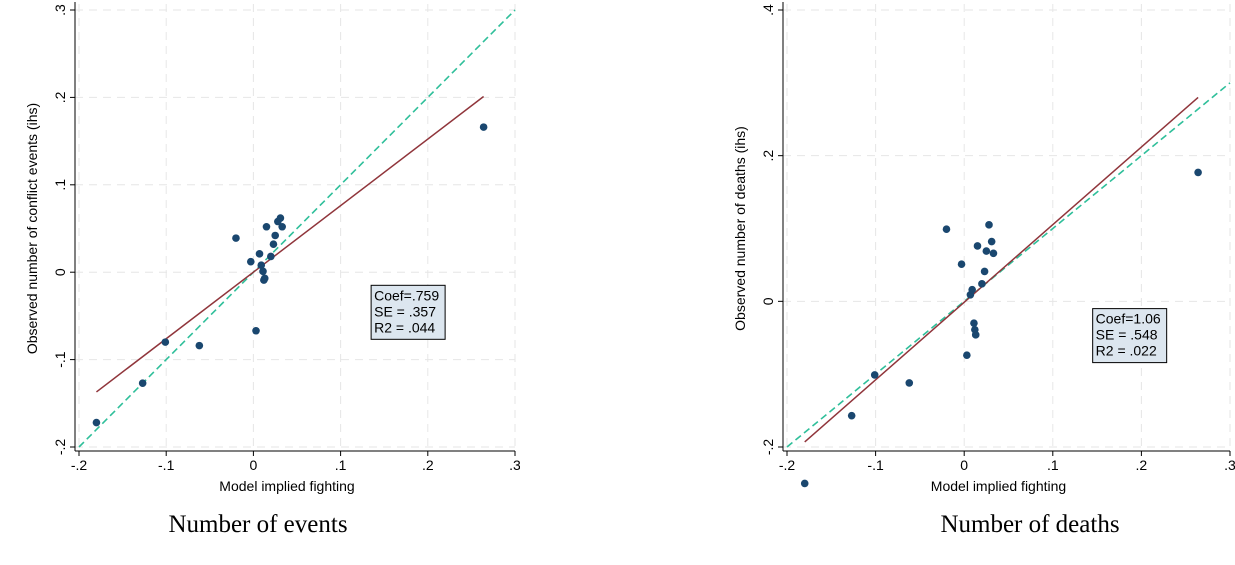  Describe the element at coordinates (404, 327) in the screenshot. I see `stats-r2: R2 = .044` at that location.